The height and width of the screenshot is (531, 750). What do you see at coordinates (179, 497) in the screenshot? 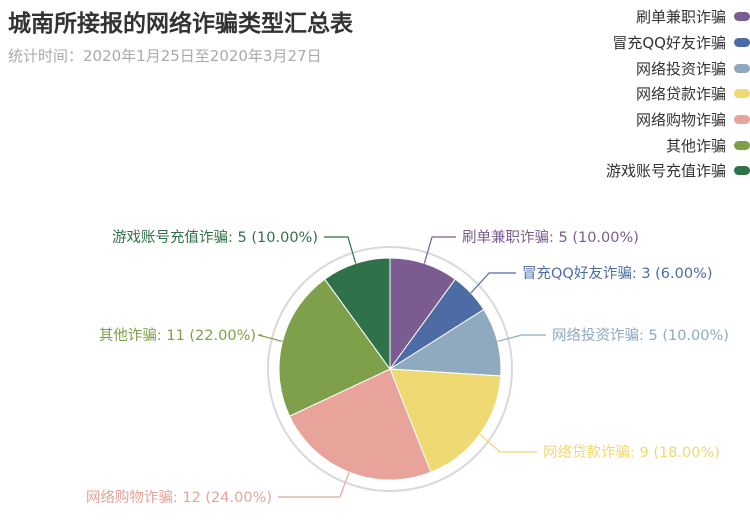
I see `slice-label: 网络购物诈骗: 12 (24.00%)` at bounding box center [179, 497].